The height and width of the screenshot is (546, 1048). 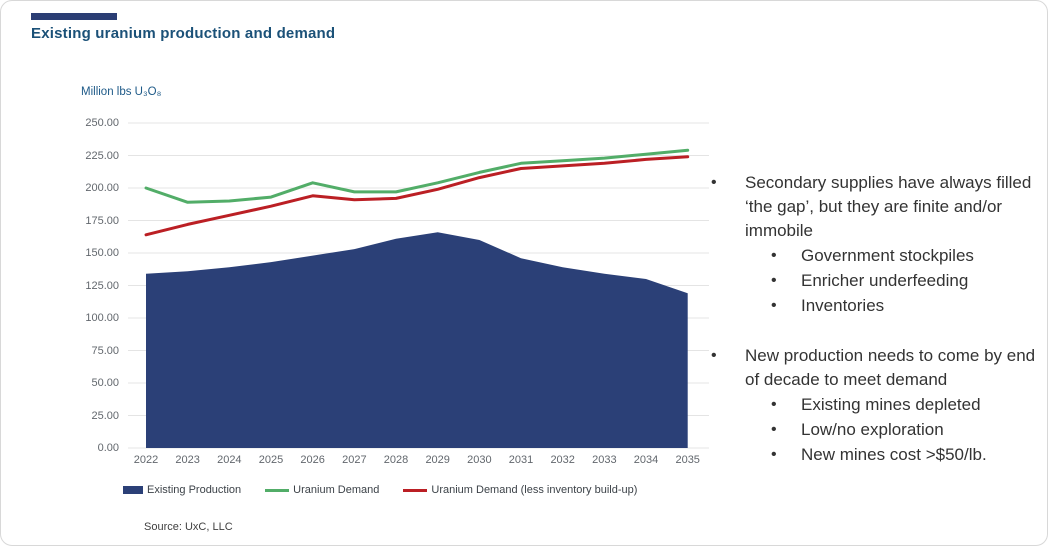 What do you see at coordinates (687, 460) in the screenshot?
I see `x-tick-label: 2035` at bounding box center [687, 460].